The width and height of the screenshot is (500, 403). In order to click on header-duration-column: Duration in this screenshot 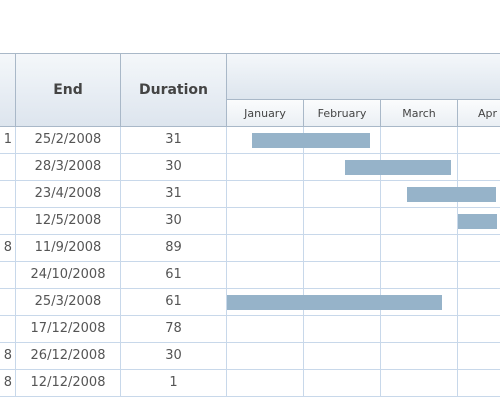, I will do `click(174, 90)`.